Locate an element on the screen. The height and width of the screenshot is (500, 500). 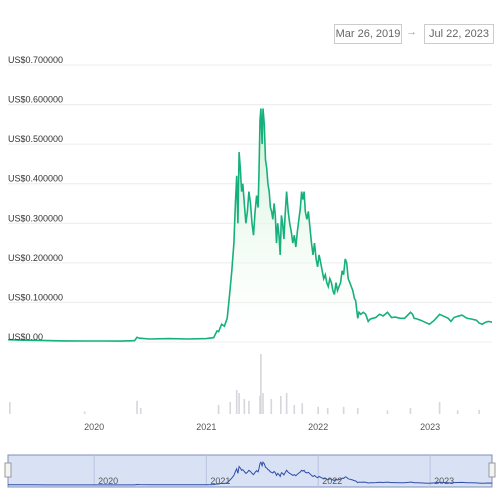
date-range-selector: Mar 26, 2019 → Jul 22, 2023 is located at coordinates (414, 34).